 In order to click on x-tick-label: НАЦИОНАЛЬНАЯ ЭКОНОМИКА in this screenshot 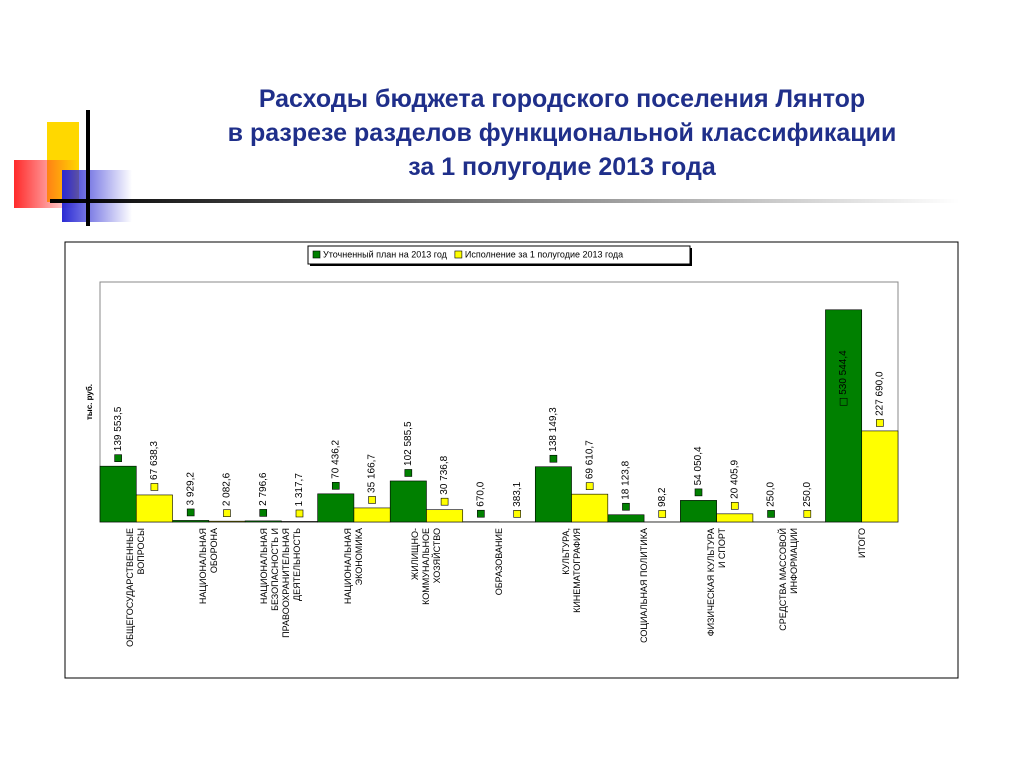, I will do `click(354, 603)`.